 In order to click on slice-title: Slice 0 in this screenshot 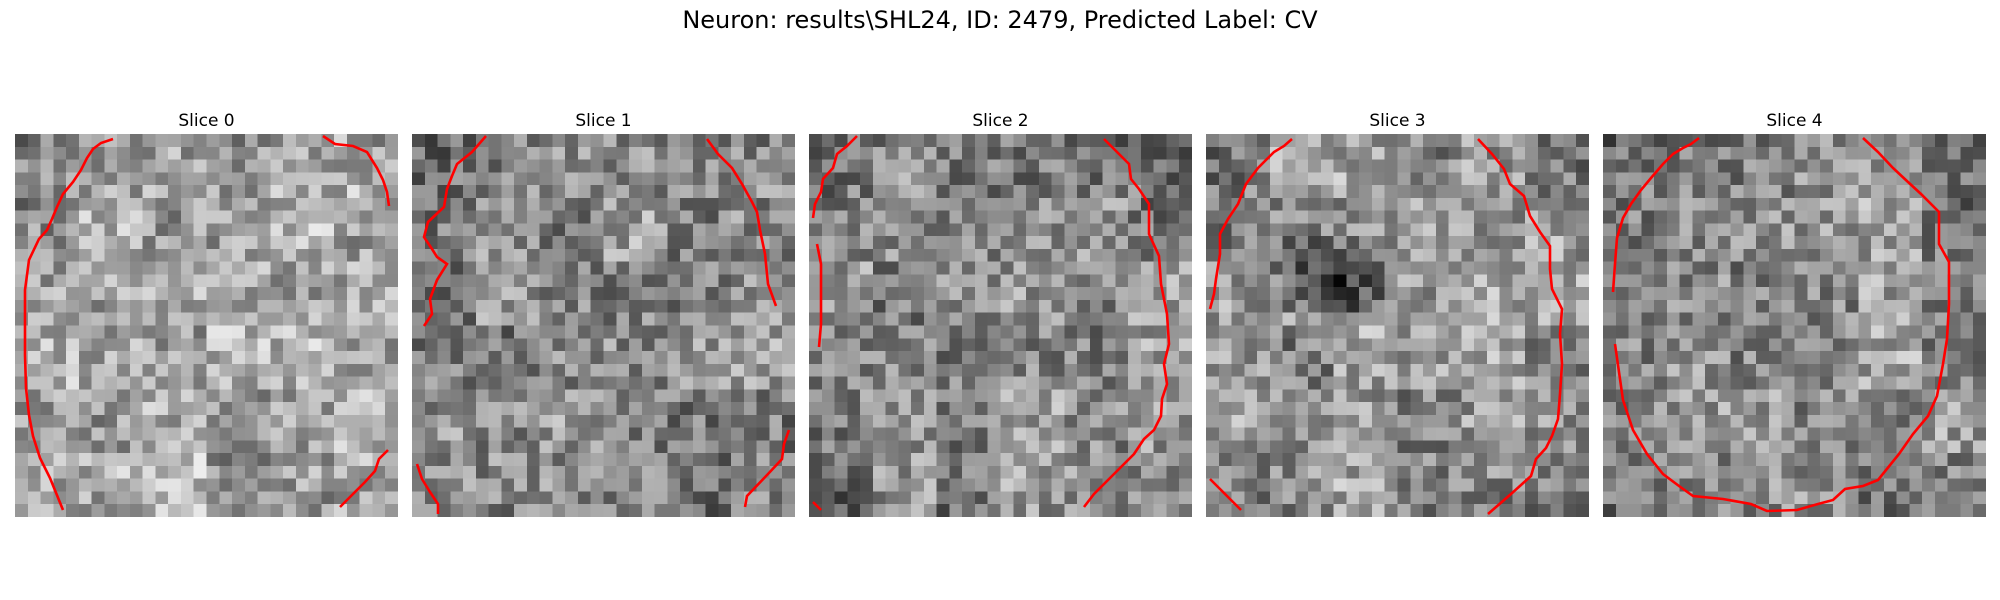, I will do `click(206, 121)`.